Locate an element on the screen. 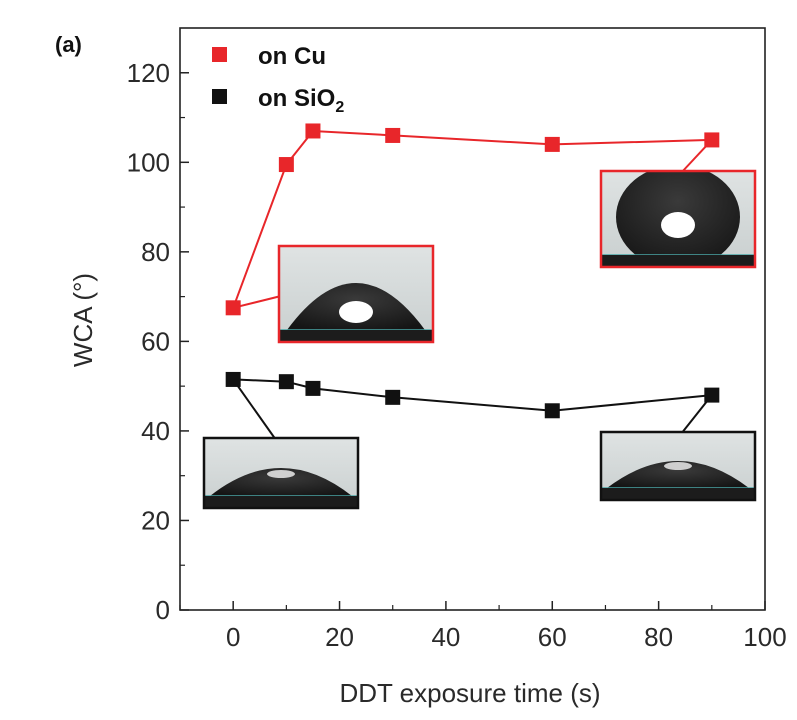 The height and width of the screenshot is (720, 797). legend-label: on Cu is located at coordinates (292, 56).